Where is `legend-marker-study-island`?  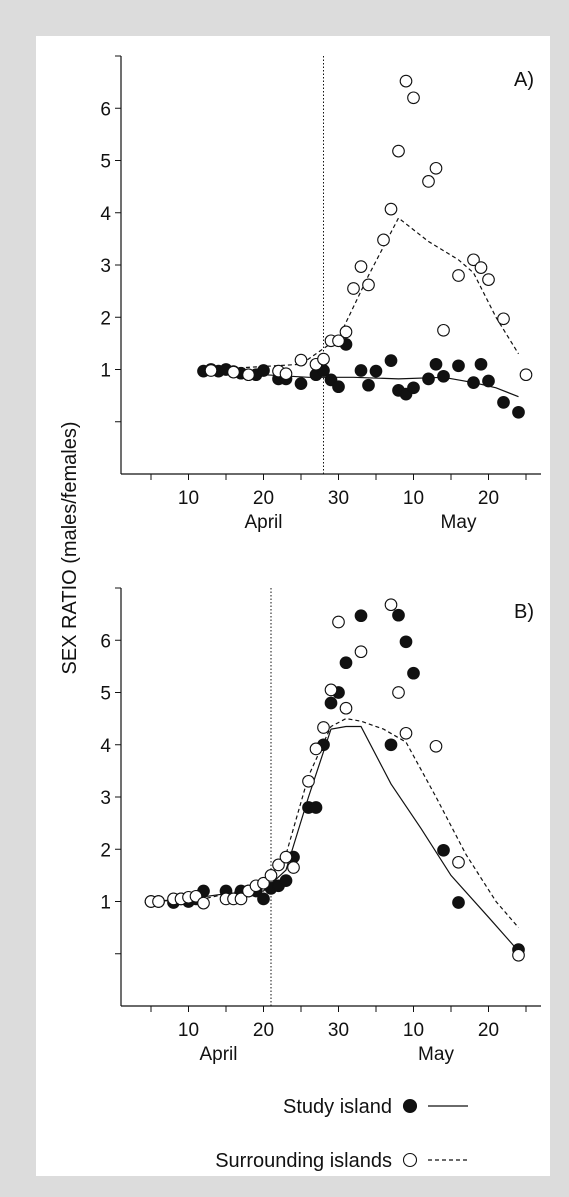 legend-marker-study-island is located at coordinates (410, 1106).